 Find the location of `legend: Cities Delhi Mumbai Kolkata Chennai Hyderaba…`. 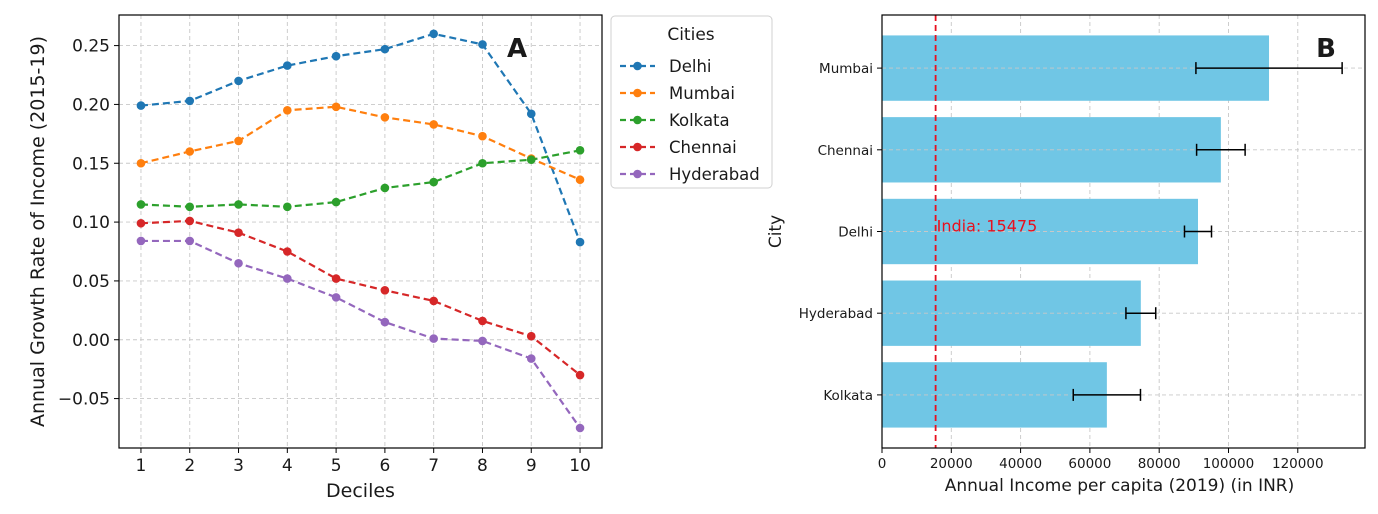

legend: Cities Delhi Mumbai Kolkata Chennai Hyderaba… is located at coordinates (691, 102).